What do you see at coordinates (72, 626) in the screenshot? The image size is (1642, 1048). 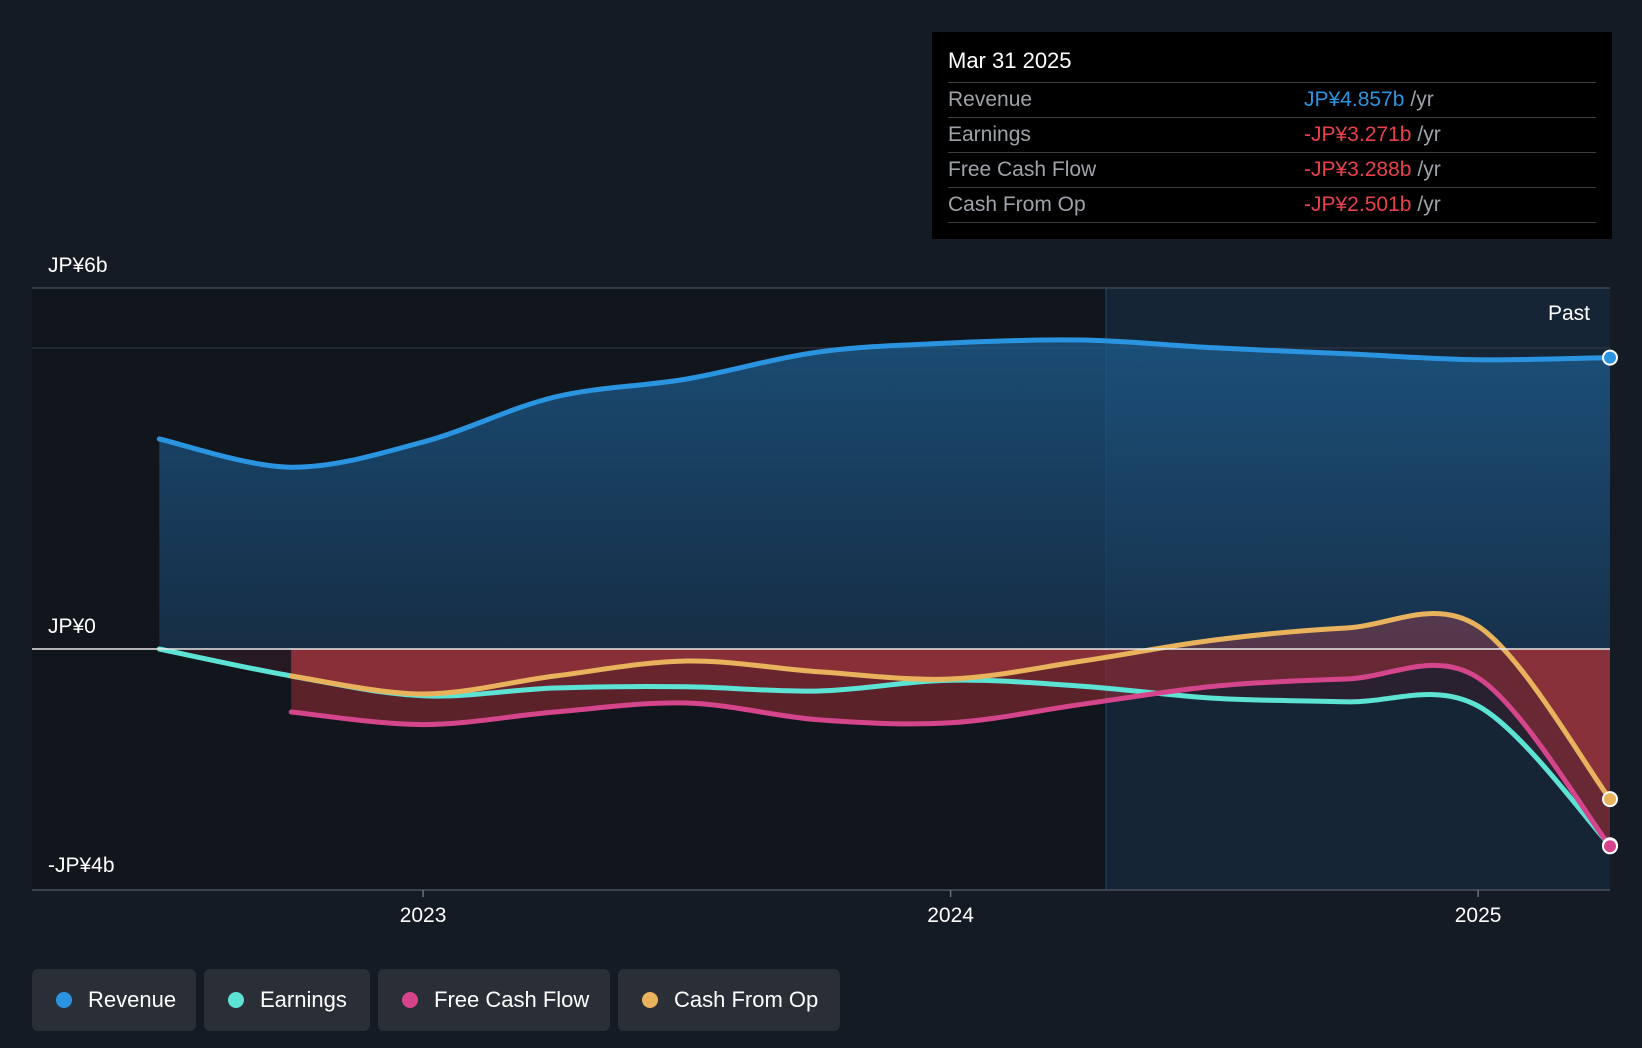 I see `y-tick-label: JP¥0` at bounding box center [72, 626].